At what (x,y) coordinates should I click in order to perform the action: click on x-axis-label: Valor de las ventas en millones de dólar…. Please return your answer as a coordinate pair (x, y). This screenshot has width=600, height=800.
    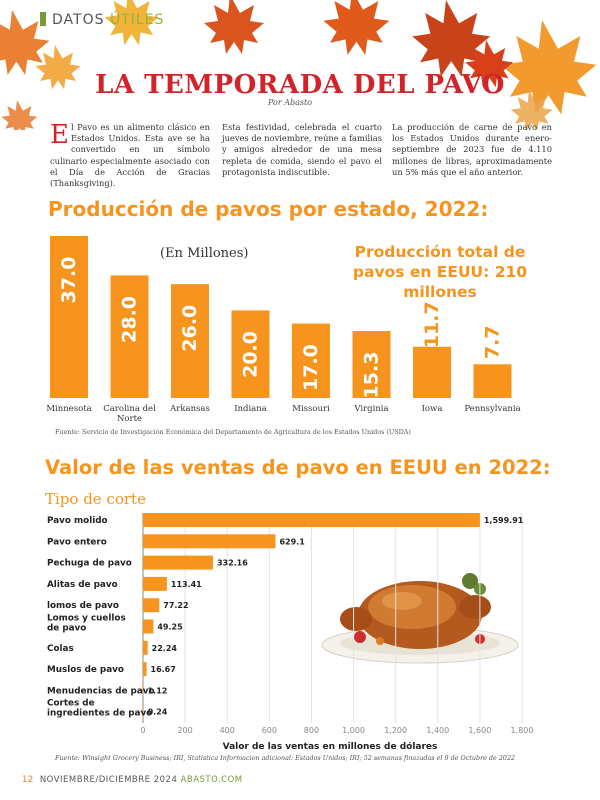
    Looking at the image, I should click on (330, 746).